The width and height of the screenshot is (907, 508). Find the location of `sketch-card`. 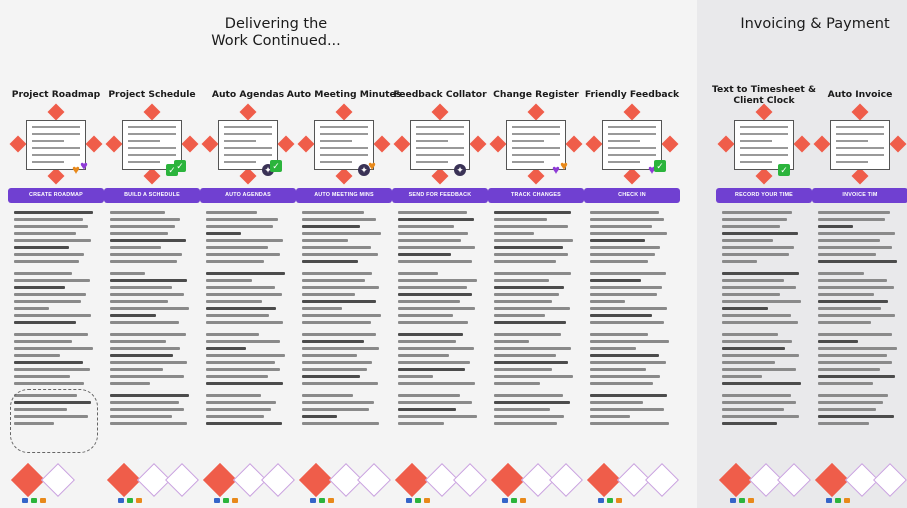

sketch-card is located at coordinates (859, 144).